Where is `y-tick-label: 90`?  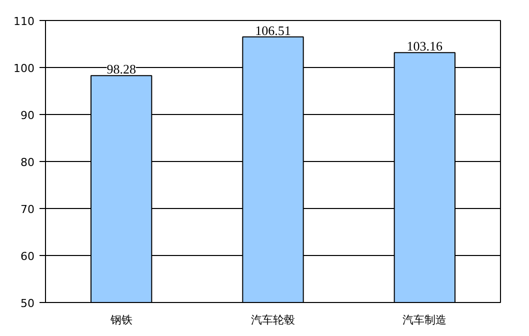 y-tick-label: 90 is located at coordinates (27, 115).